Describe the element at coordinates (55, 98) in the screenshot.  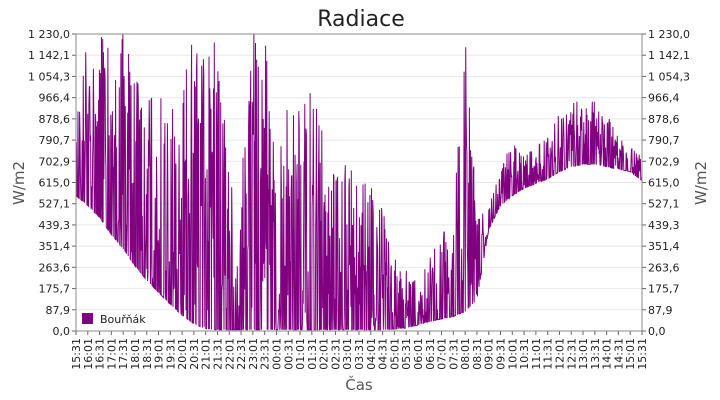
I see `y-tick-label-left: 966,4` at that location.